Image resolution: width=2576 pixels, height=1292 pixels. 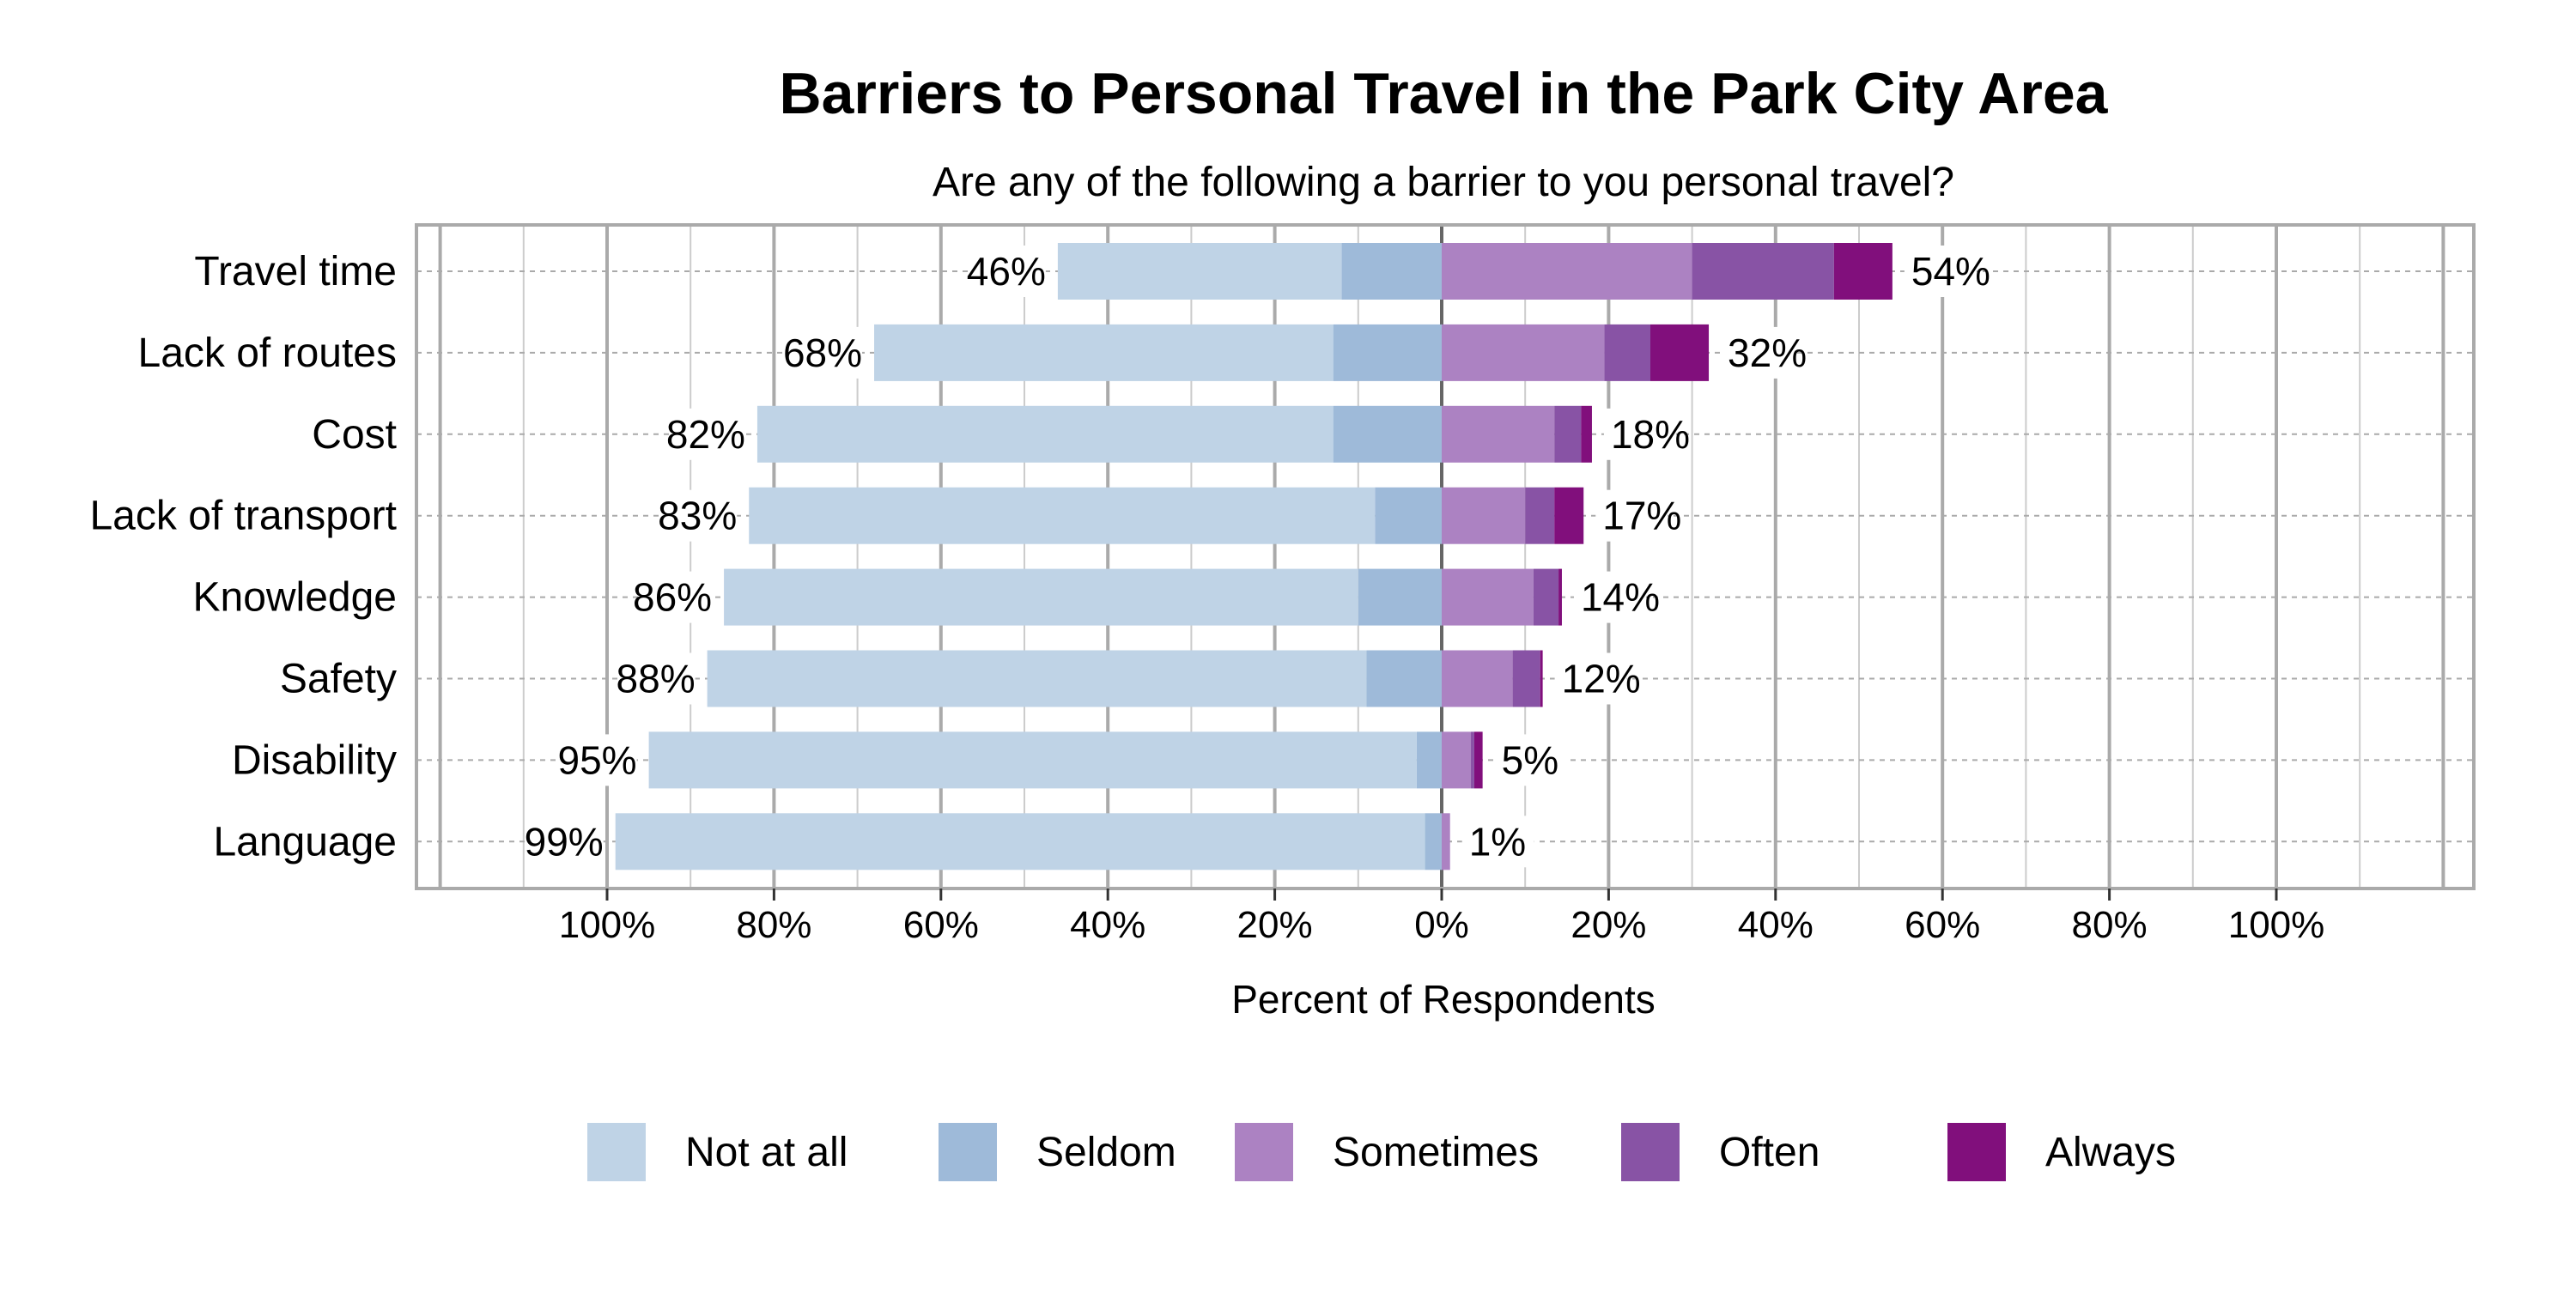 I want to click on x-axis-ticks: 100% 80% 60% 40% 20% 0% 20% 40% 60% 80% 100%, so click(x=1441, y=917).